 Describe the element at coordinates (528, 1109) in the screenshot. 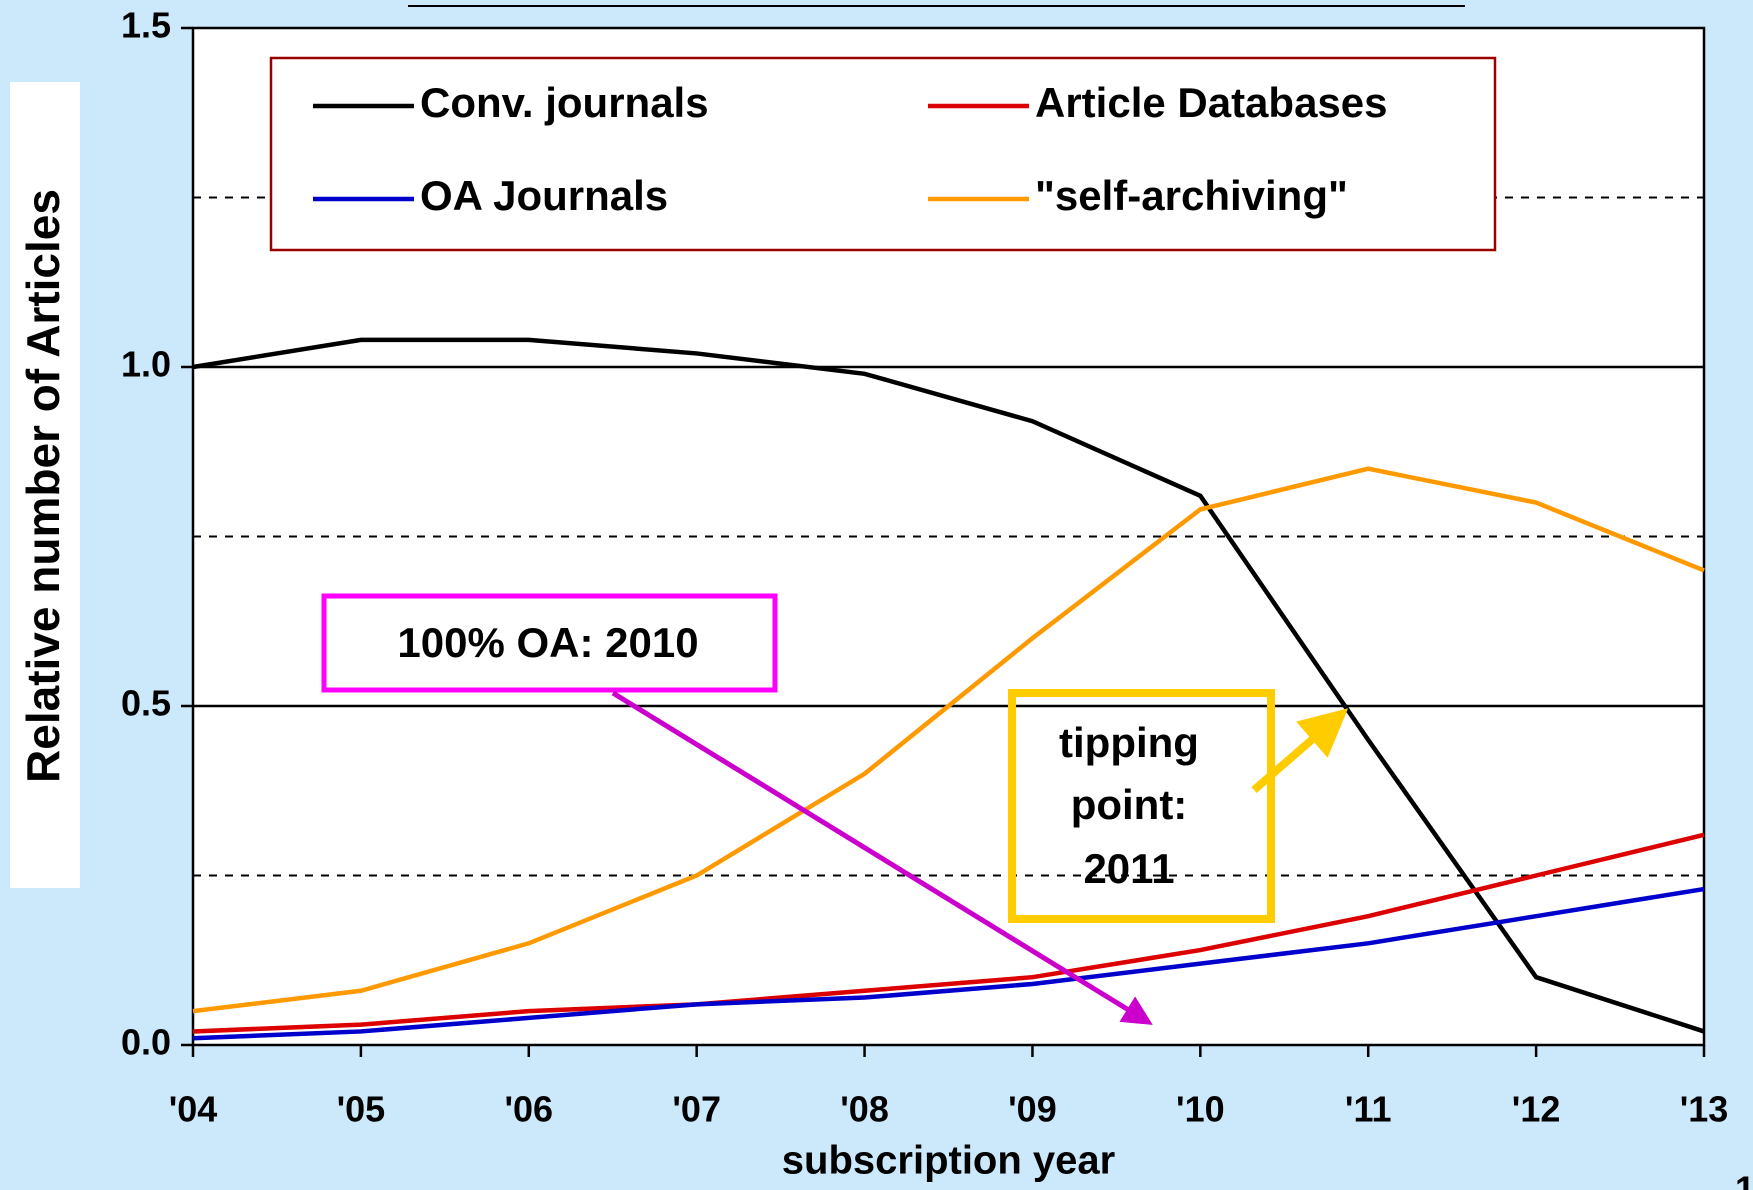

I see `x-tick-label: '06` at that location.